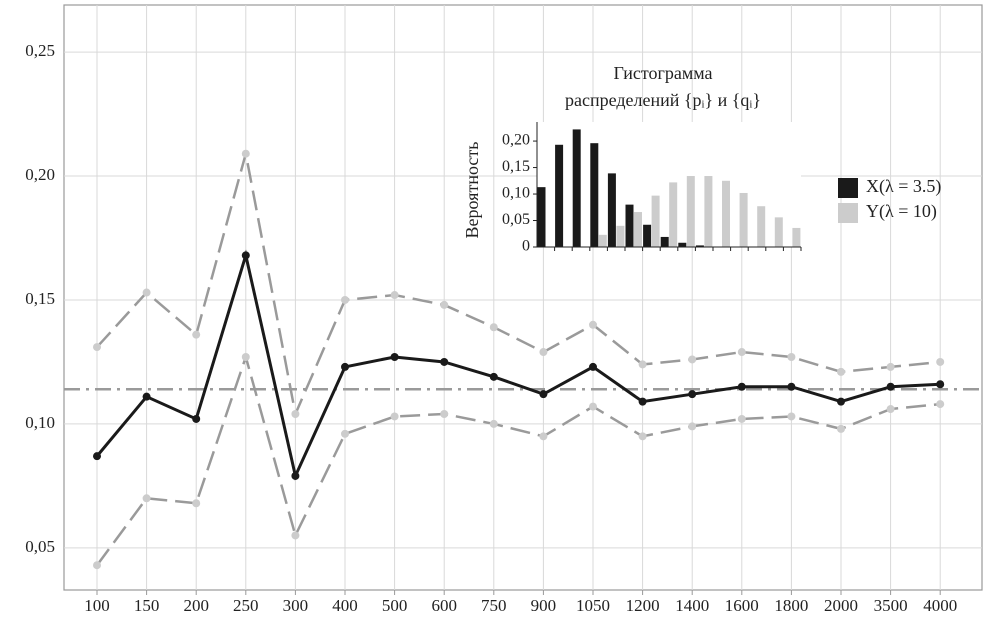 The image size is (985, 622). I want to click on x-tick-label: 900, so click(544, 605).